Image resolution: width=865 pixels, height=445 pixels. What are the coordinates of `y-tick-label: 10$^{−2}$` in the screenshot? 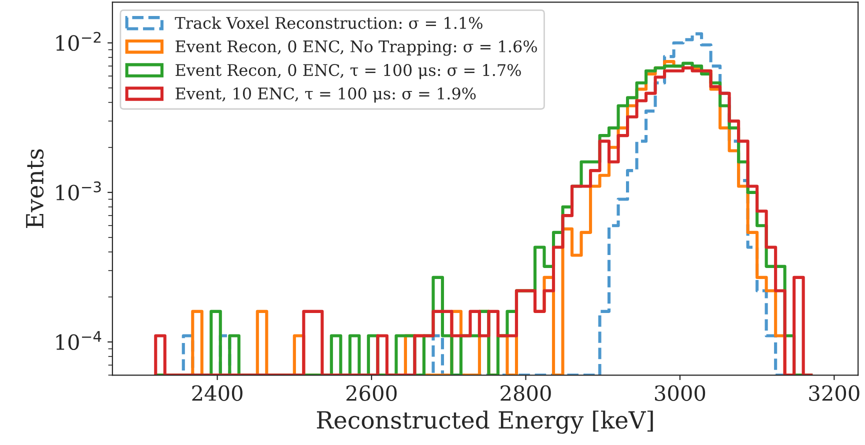 It's located at (78, 41).